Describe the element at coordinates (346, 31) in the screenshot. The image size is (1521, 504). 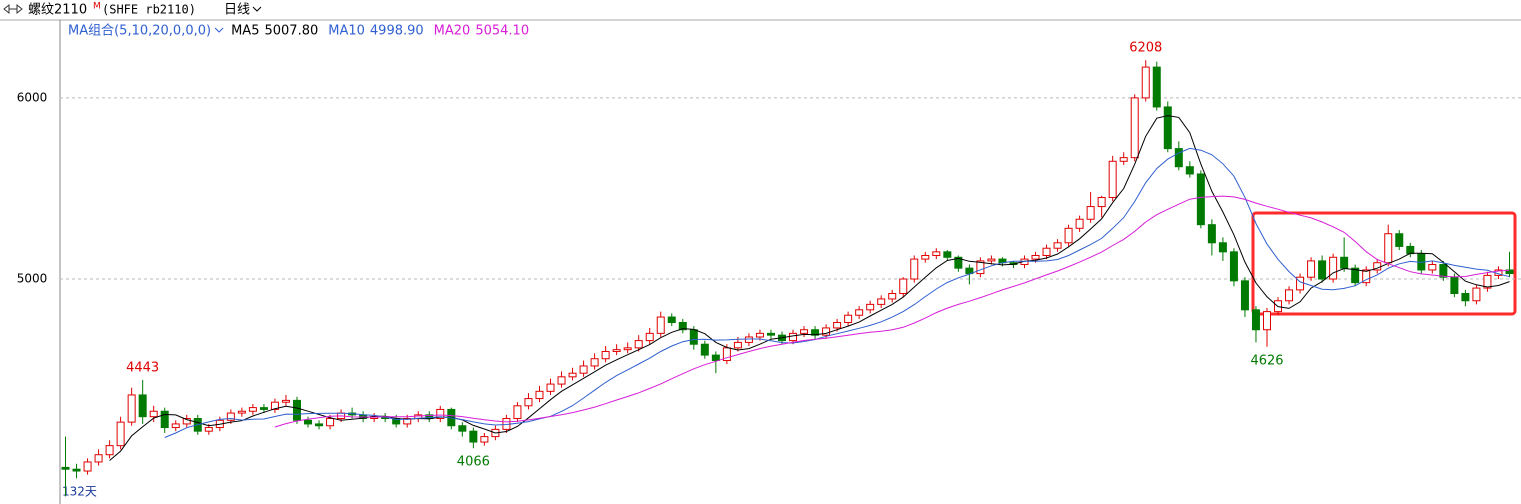
I see `legend-name: MA10` at that location.